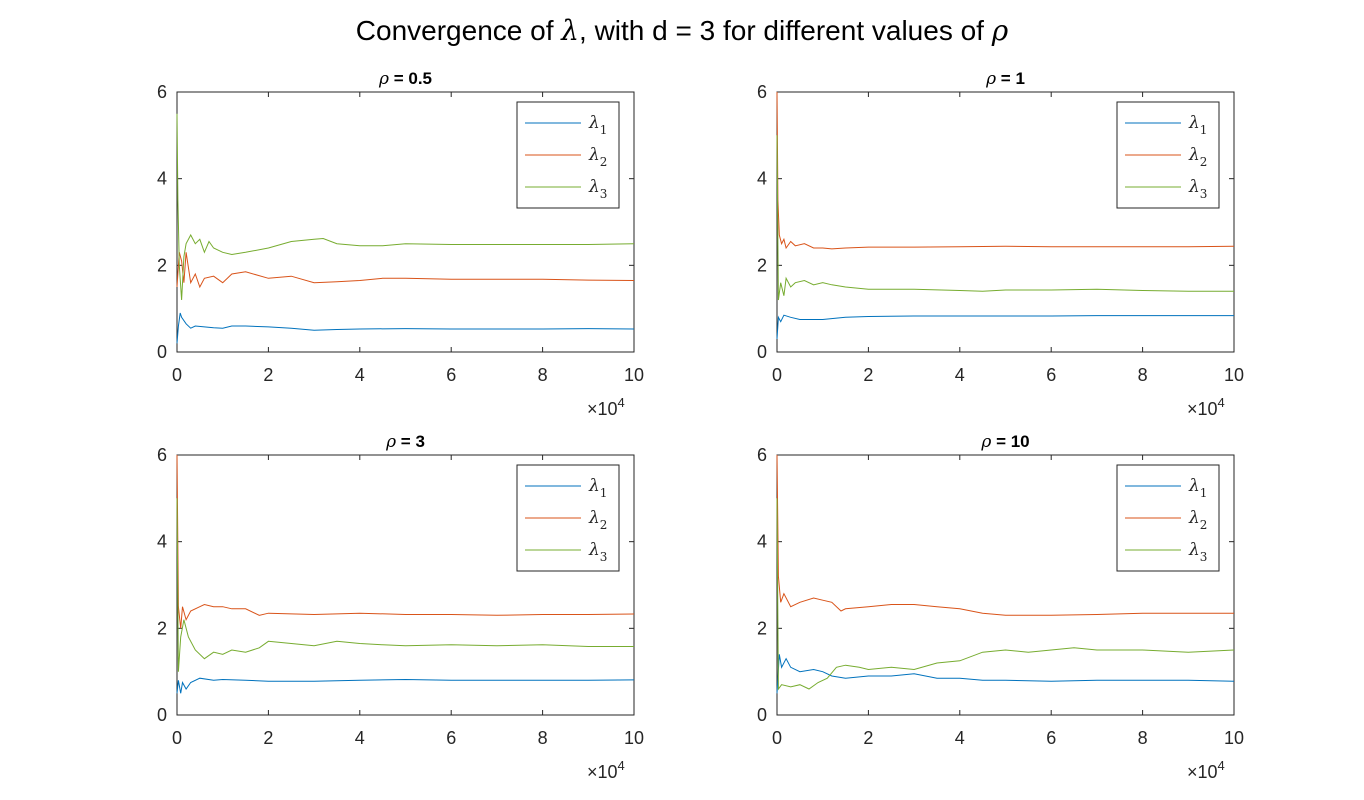 This screenshot has width=1364, height=800. Describe the element at coordinates (1010, 78) in the screenshot. I see `subplot-title-value: = 1` at that location.